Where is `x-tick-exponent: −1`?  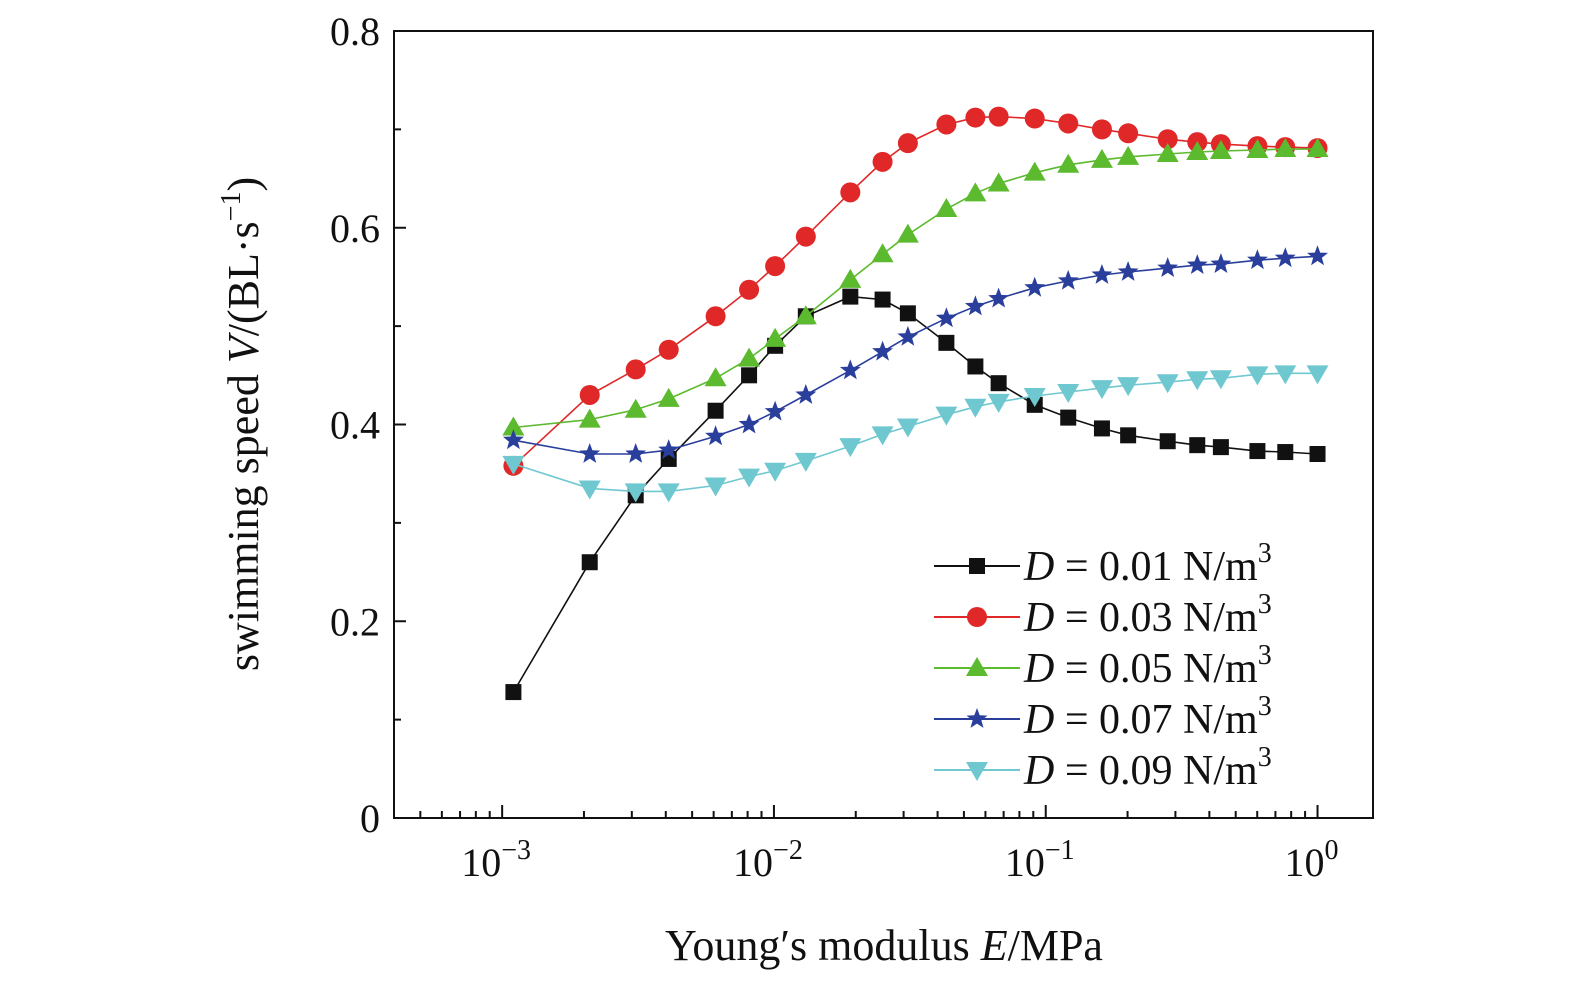
x-tick-exponent: −1 is located at coordinates (1060, 850).